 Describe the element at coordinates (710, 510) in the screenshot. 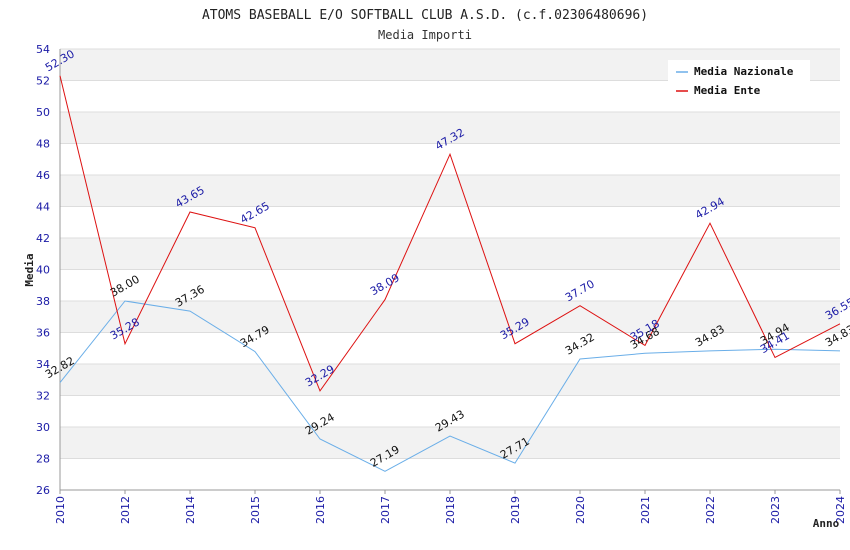

I see `x-tick-label: 2022` at that location.